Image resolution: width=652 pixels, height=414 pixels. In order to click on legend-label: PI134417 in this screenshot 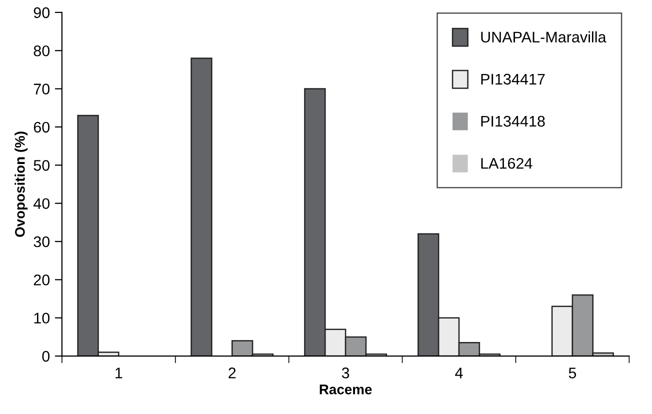, I will do `click(513, 79)`.